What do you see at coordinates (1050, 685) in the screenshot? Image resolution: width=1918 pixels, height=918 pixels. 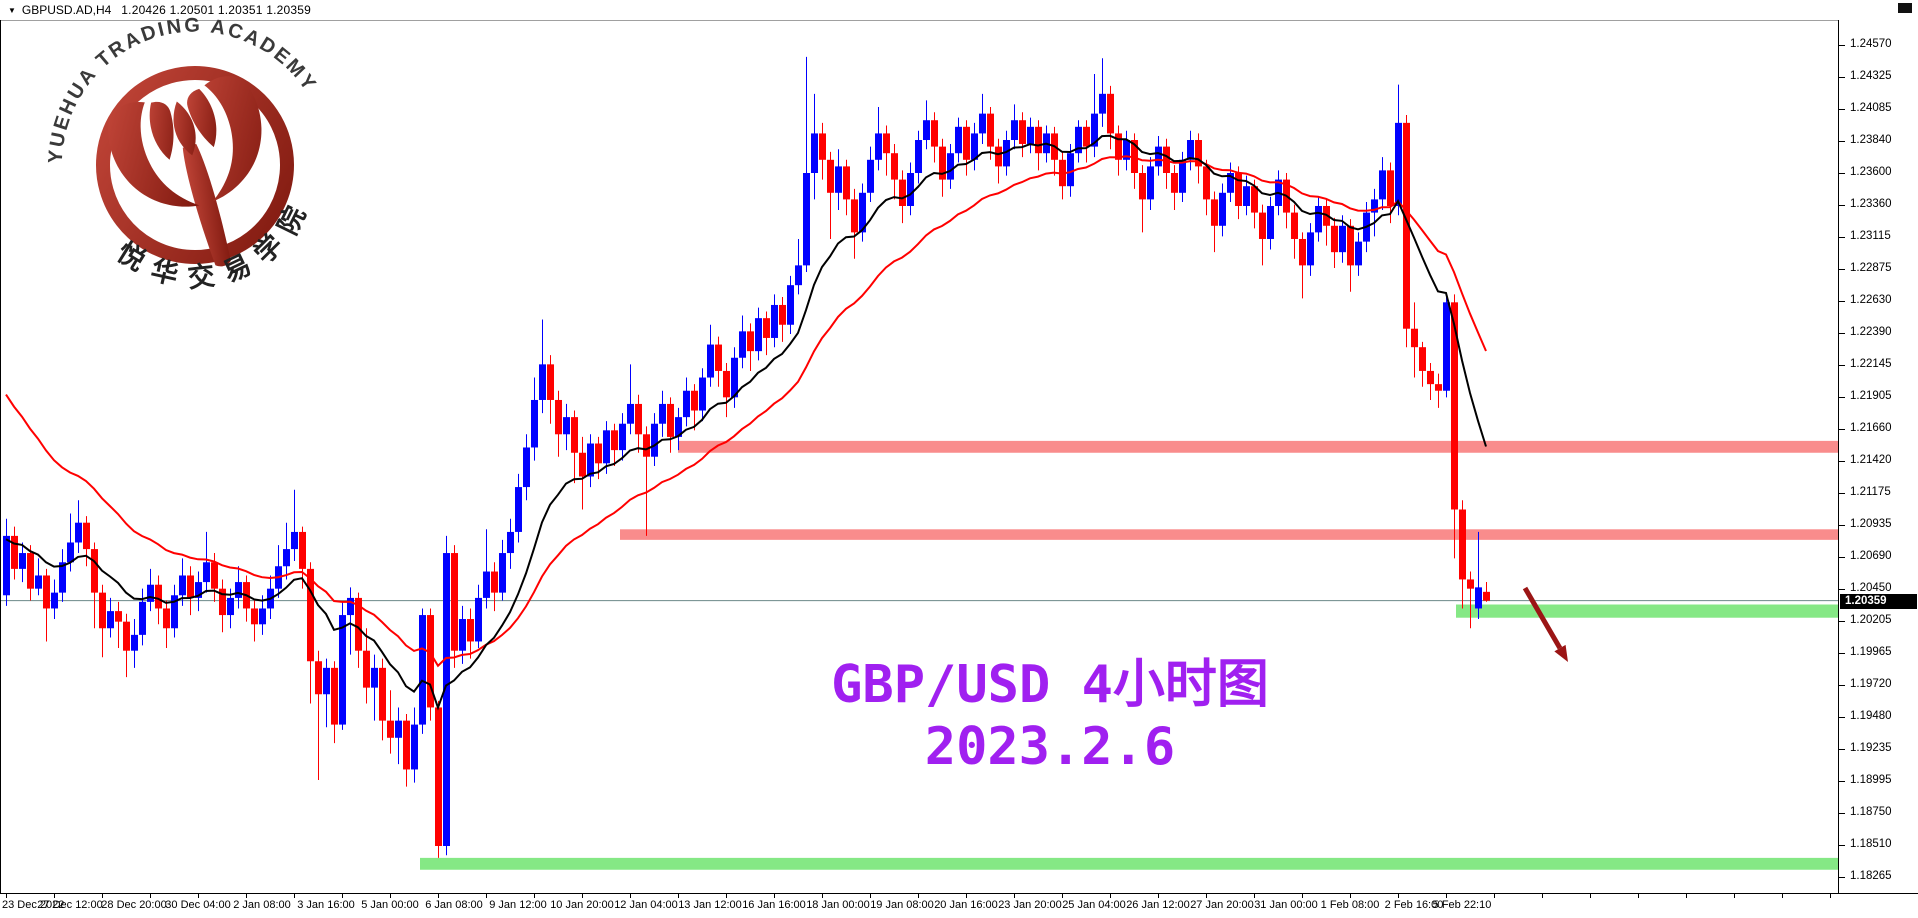 I see `annotation-line1: GBP/USD 4小时图` at bounding box center [1050, 685].